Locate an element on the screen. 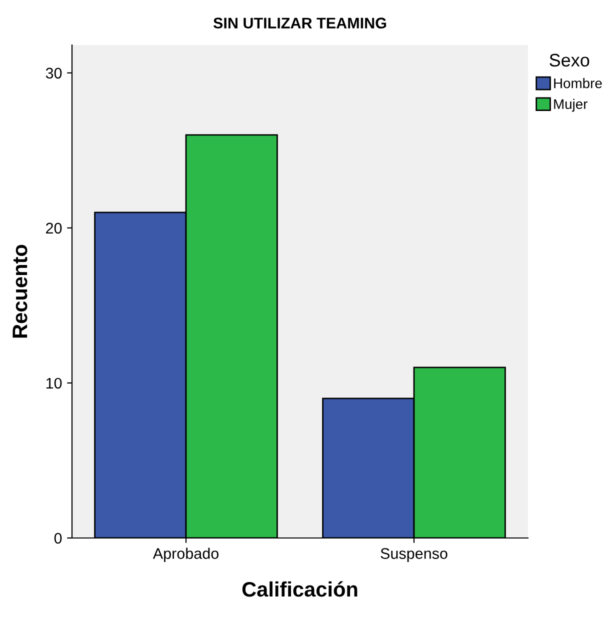 This screenshot has height=624, width=607. chart-title: SIN UTILIZAR TEAMING is located at coordinates (299, 23).